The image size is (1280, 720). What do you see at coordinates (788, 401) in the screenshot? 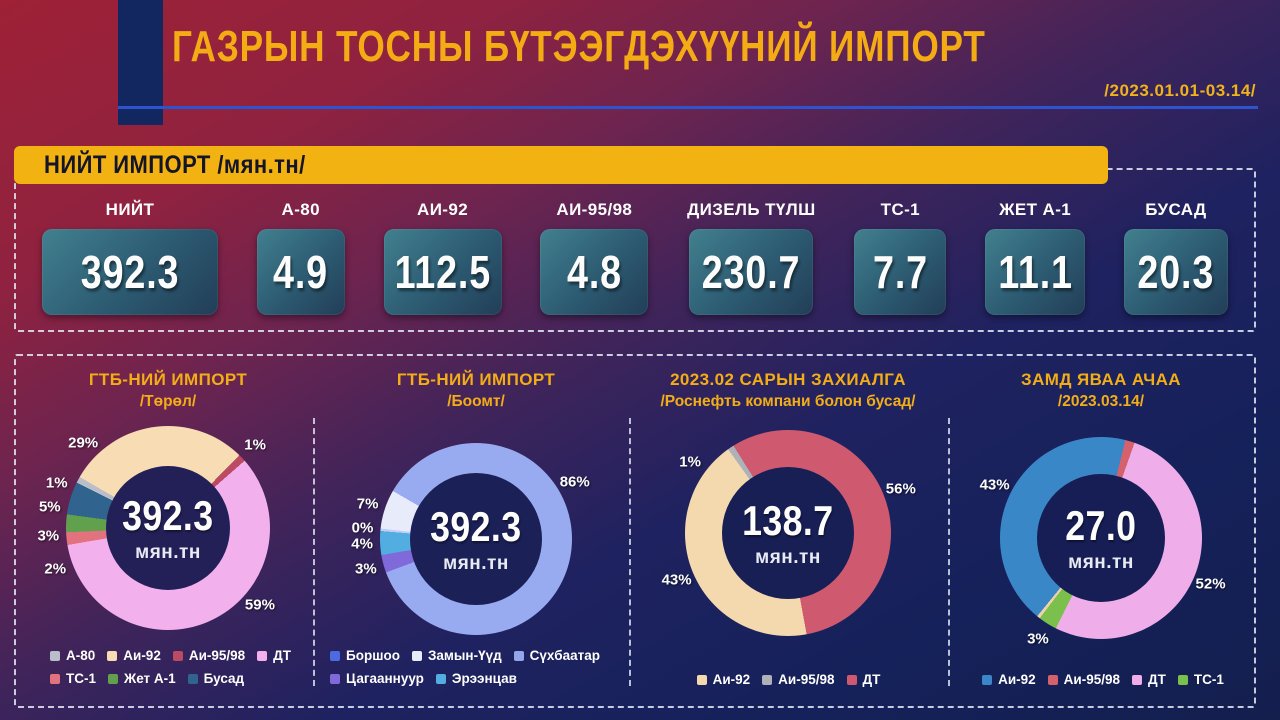
I see `chart-title-line2: /Роснефть компани болон бусад/` at bounding box center [788, 401].